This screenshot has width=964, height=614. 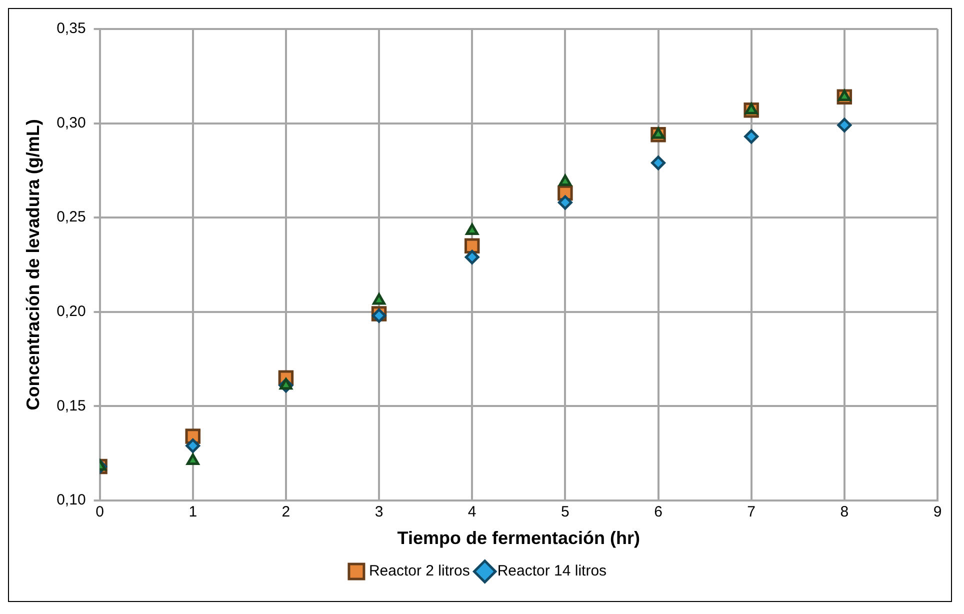 I want to click on y-tick-label: 0,25, so click(x=71, y=217).